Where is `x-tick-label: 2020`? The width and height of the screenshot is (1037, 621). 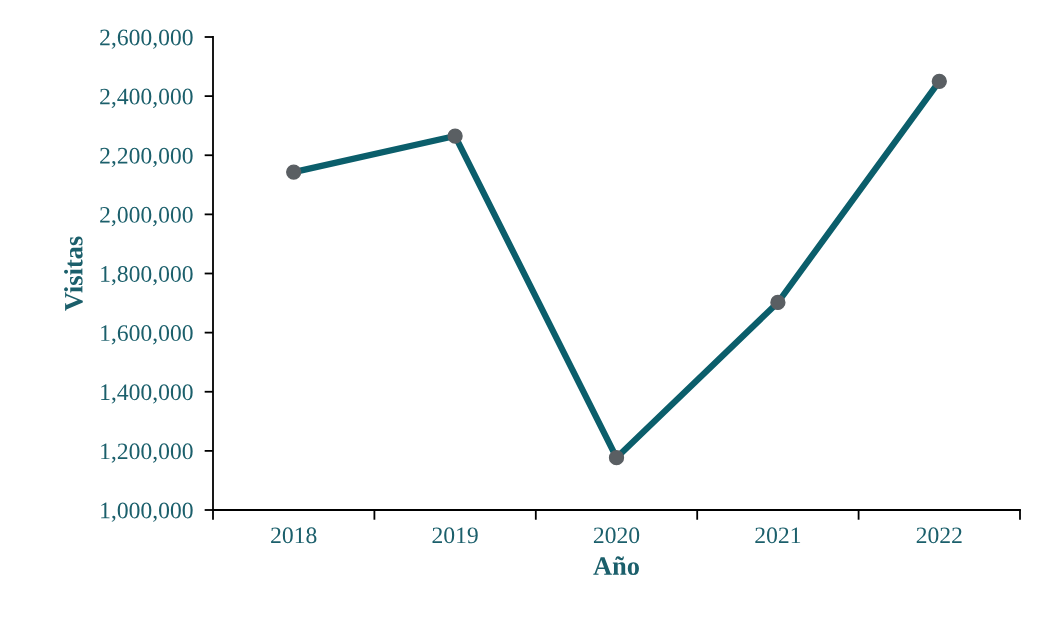
x-tick-label: 2020 is located at coordinates (616, 535).